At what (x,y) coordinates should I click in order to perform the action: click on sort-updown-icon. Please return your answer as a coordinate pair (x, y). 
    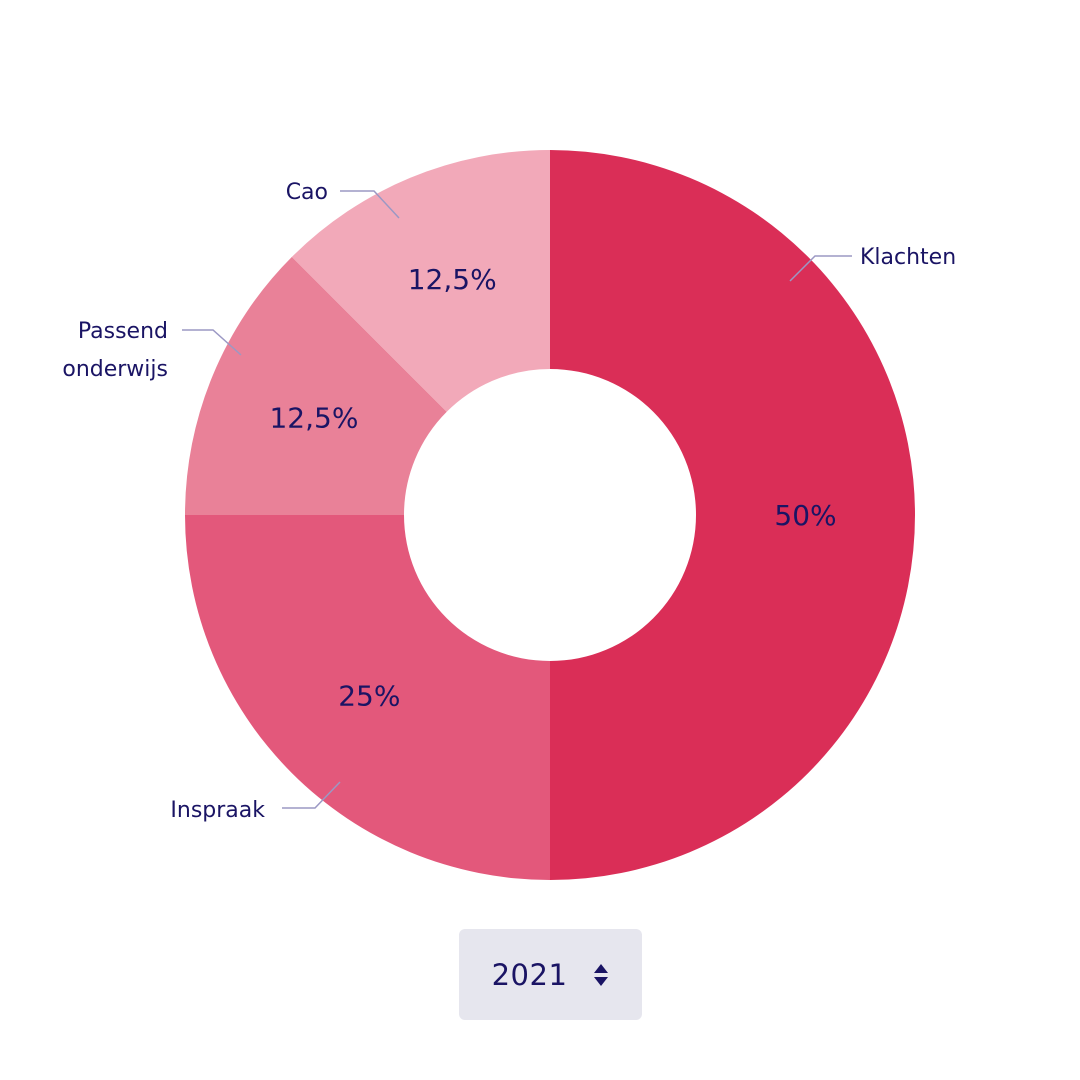
    Looking at the image, I should click on (601, 975).